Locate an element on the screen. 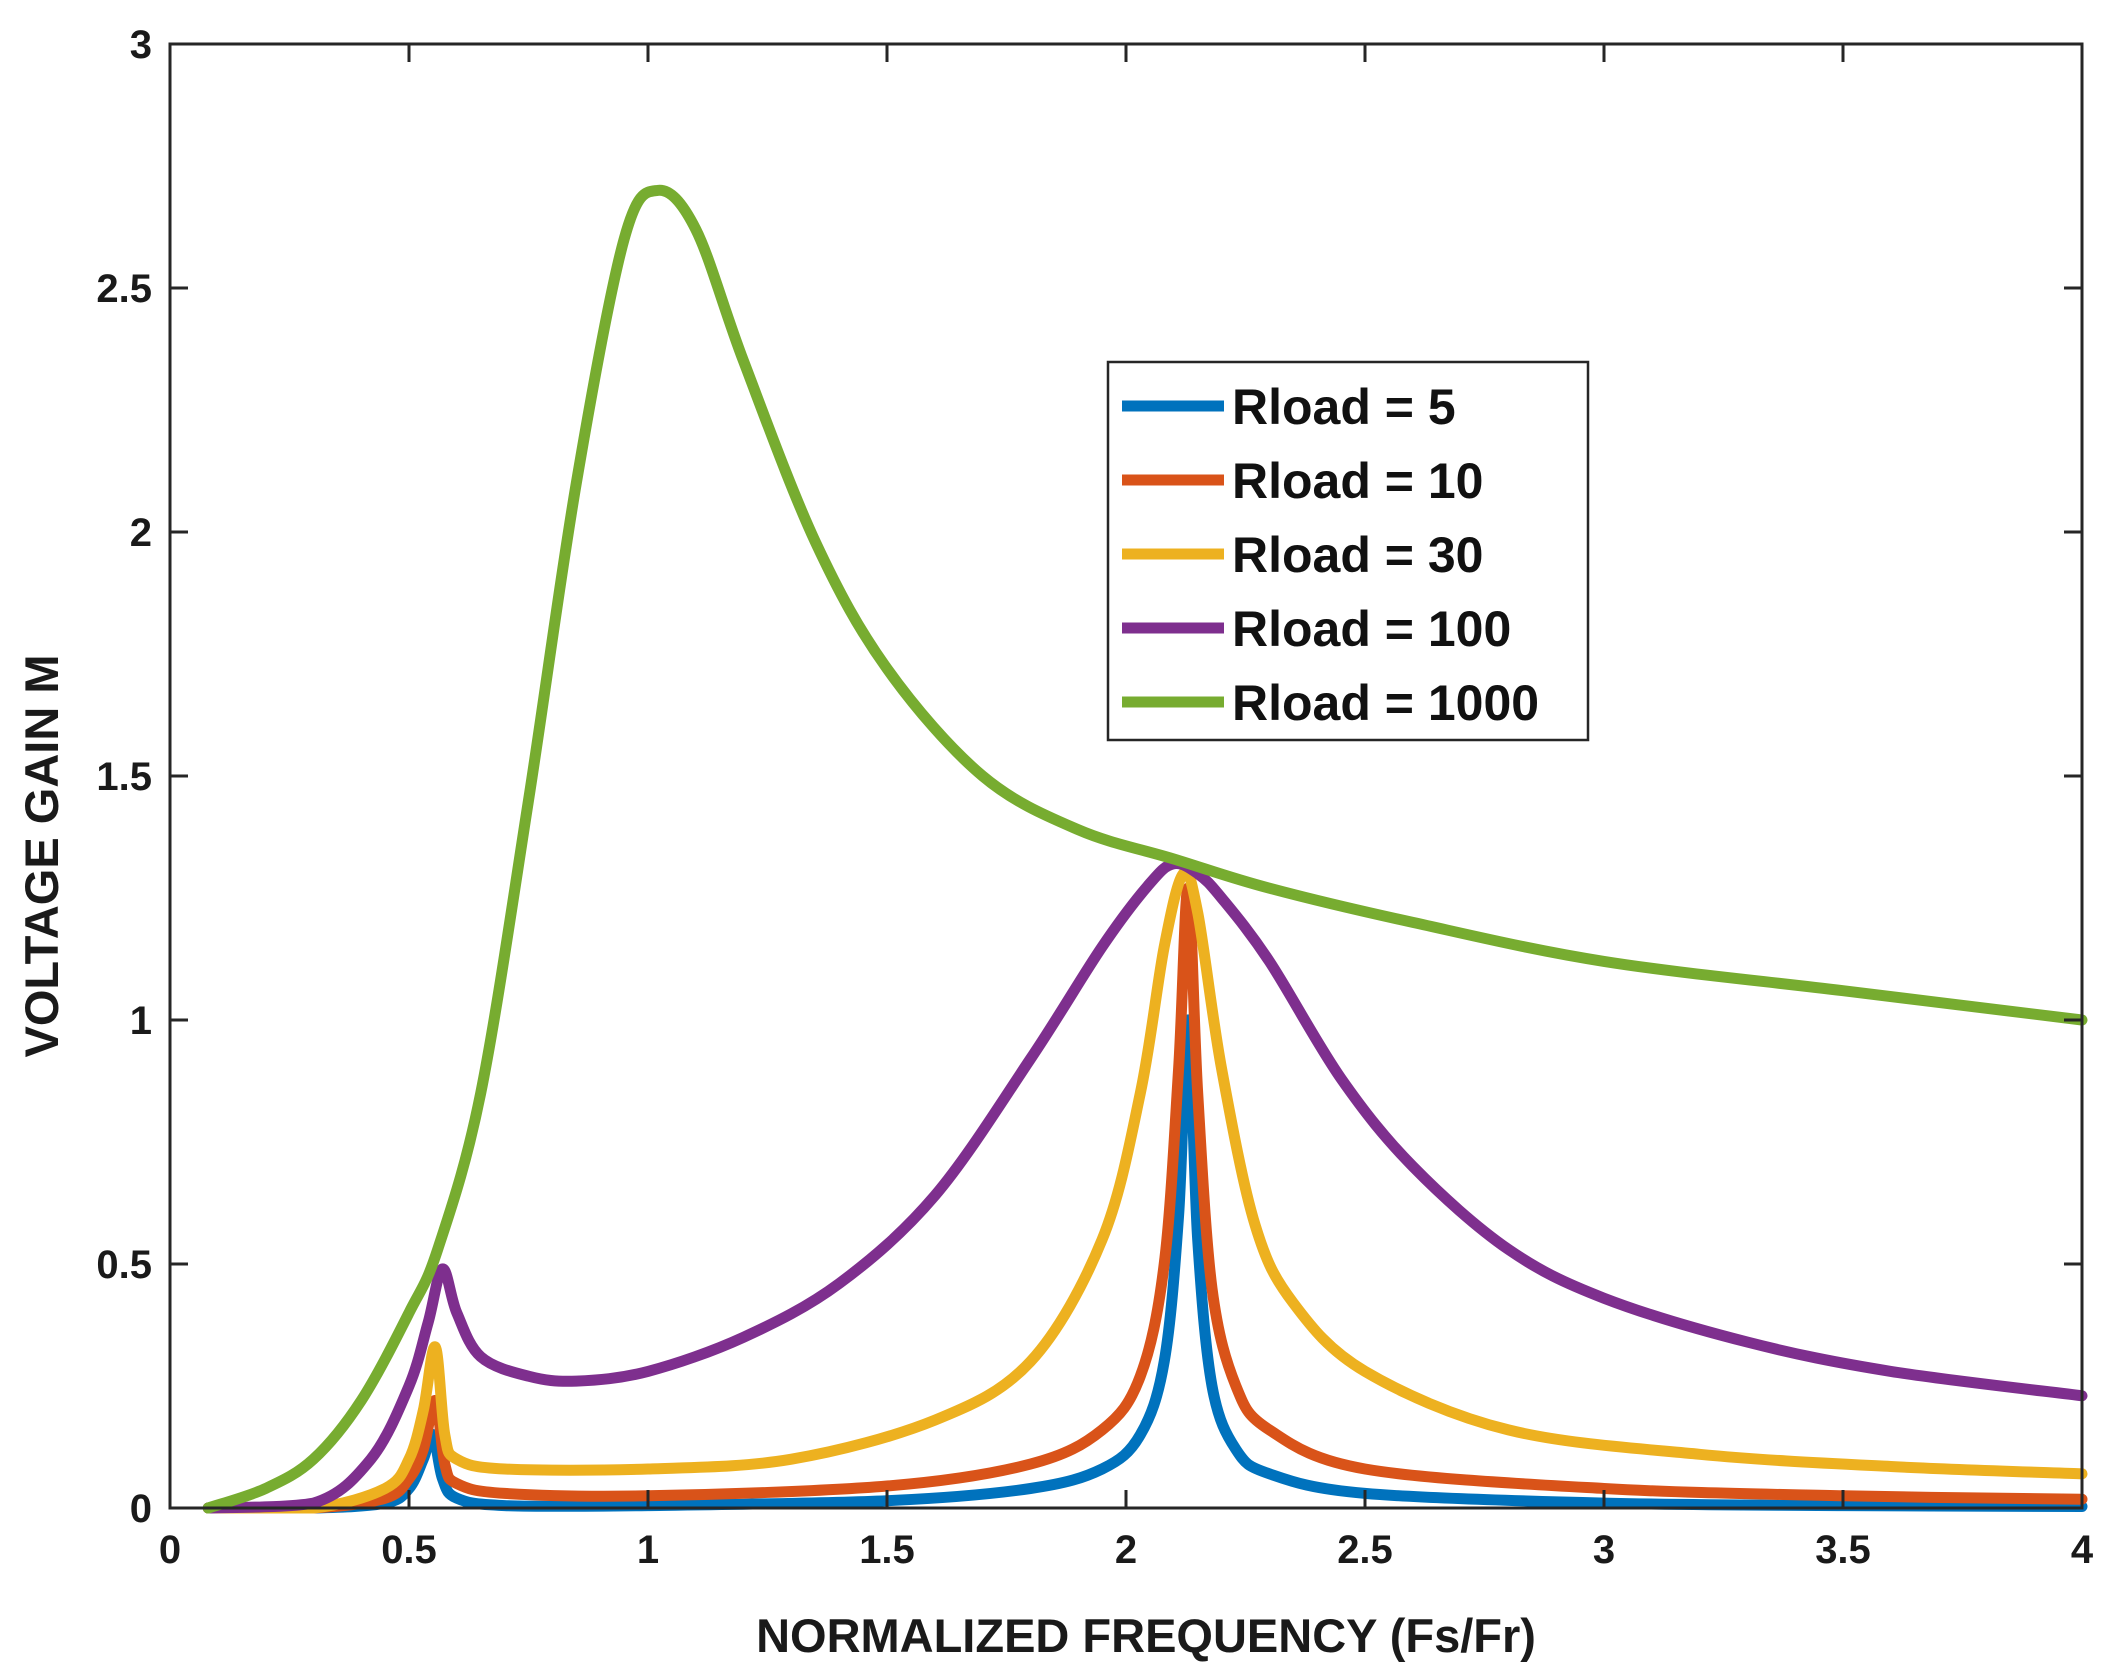  legend-entry-1: Rload = 5 is located at coordinates (1289, 407).